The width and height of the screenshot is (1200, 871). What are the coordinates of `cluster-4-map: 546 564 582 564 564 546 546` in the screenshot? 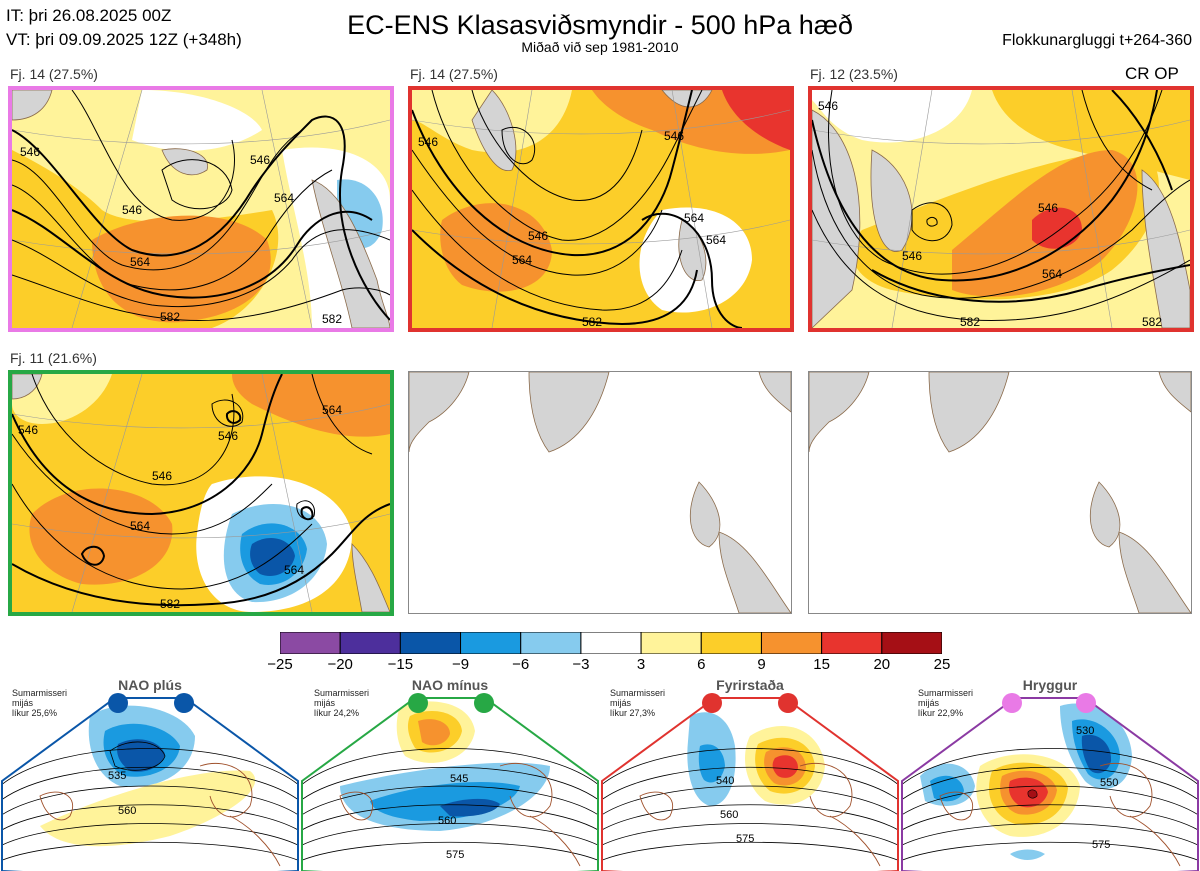 It's located at (201, 493).